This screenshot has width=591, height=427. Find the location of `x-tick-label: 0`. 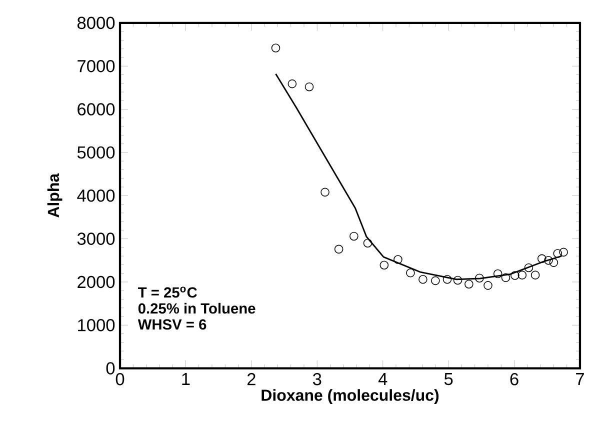

x-tick-label: 0 is located at coordinates (120, 379).